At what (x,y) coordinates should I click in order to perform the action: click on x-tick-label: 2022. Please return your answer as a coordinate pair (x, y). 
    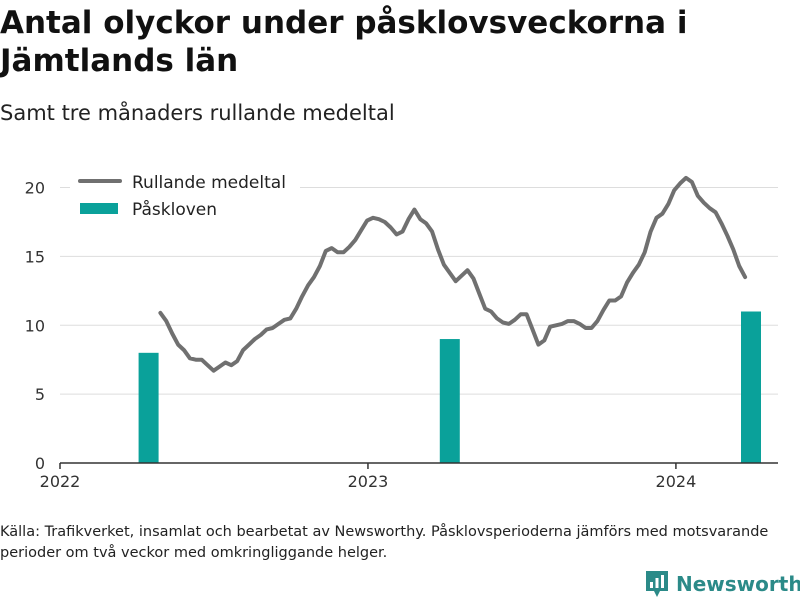
    Looking at the image, I should click on (60, 481).